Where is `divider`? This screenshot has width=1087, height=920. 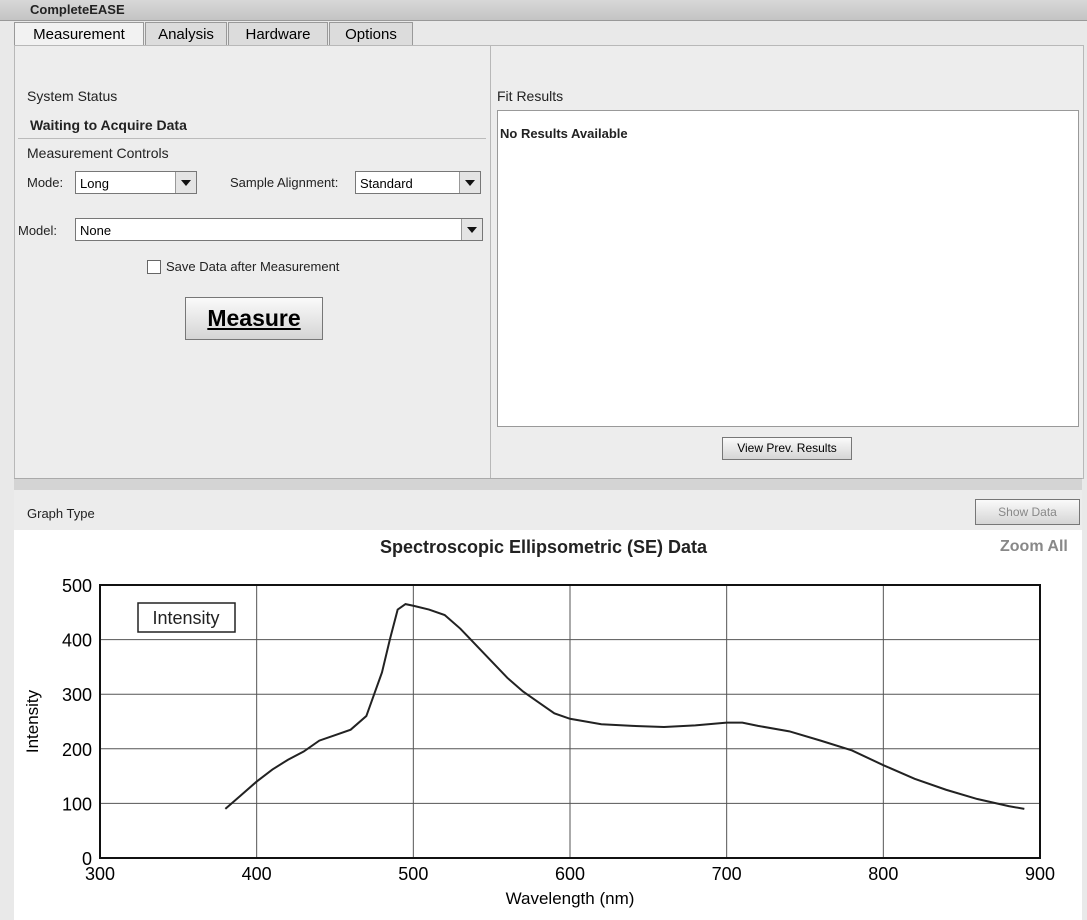 divider is located at coordinates (252, 138).